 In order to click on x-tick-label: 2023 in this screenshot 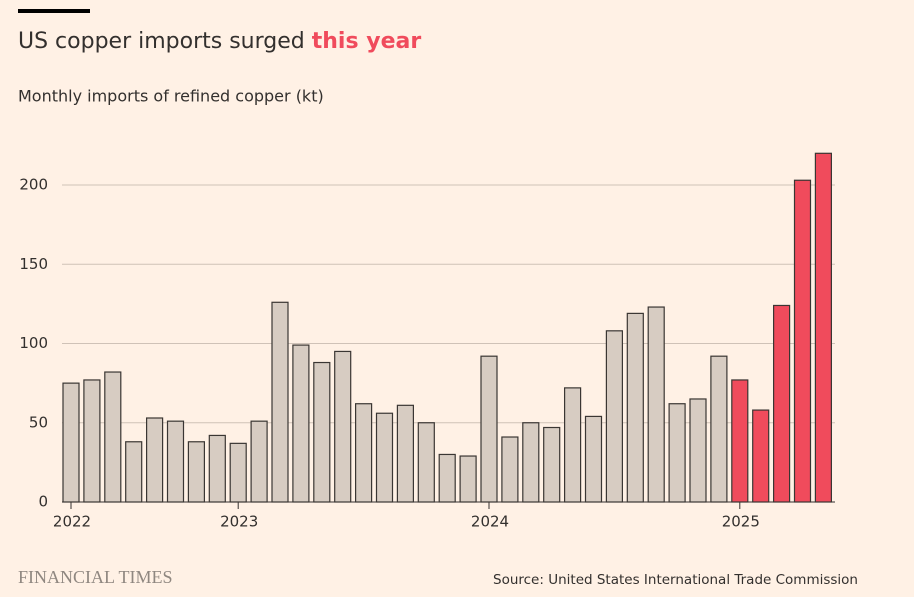, I will do `click(239, 522)`.